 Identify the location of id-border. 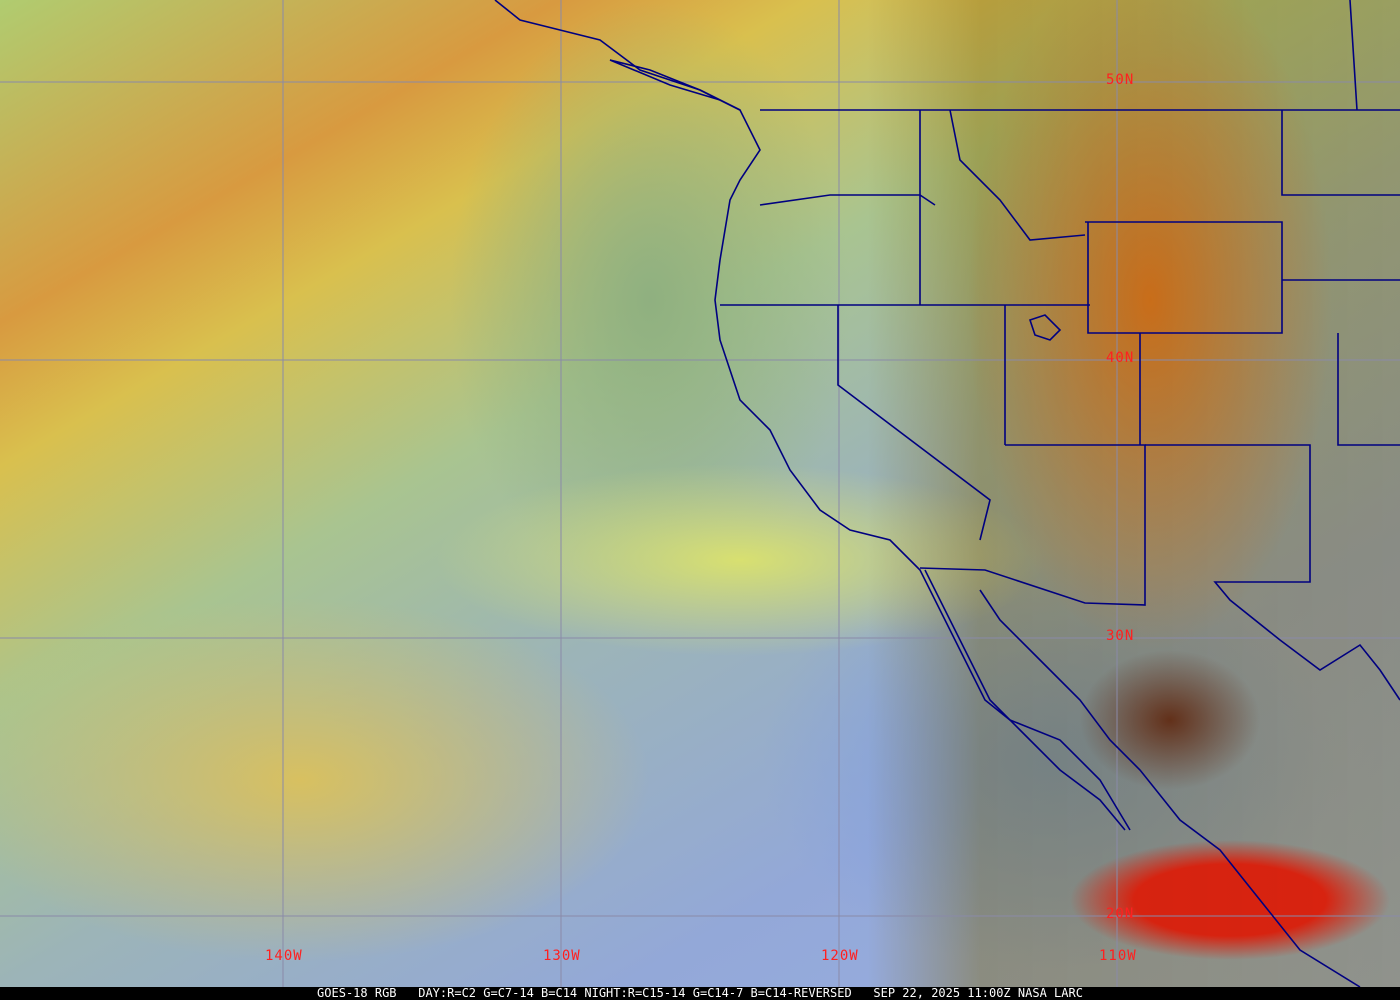
(1002, 207).